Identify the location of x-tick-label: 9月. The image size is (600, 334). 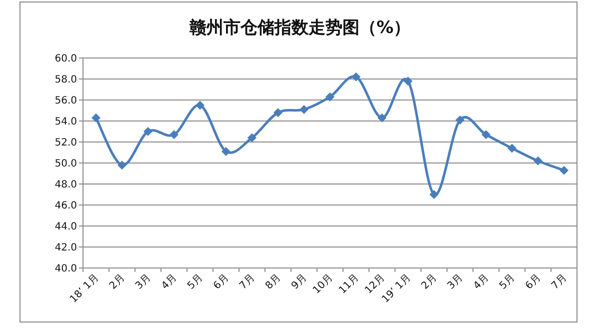
(300, 282).